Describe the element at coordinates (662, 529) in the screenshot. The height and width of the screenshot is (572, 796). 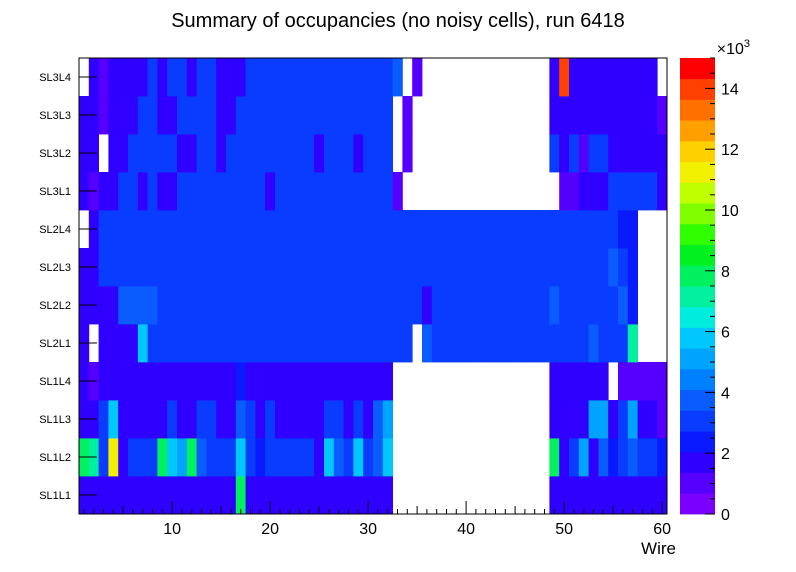
I see `x-tick-label: 60` at that location.